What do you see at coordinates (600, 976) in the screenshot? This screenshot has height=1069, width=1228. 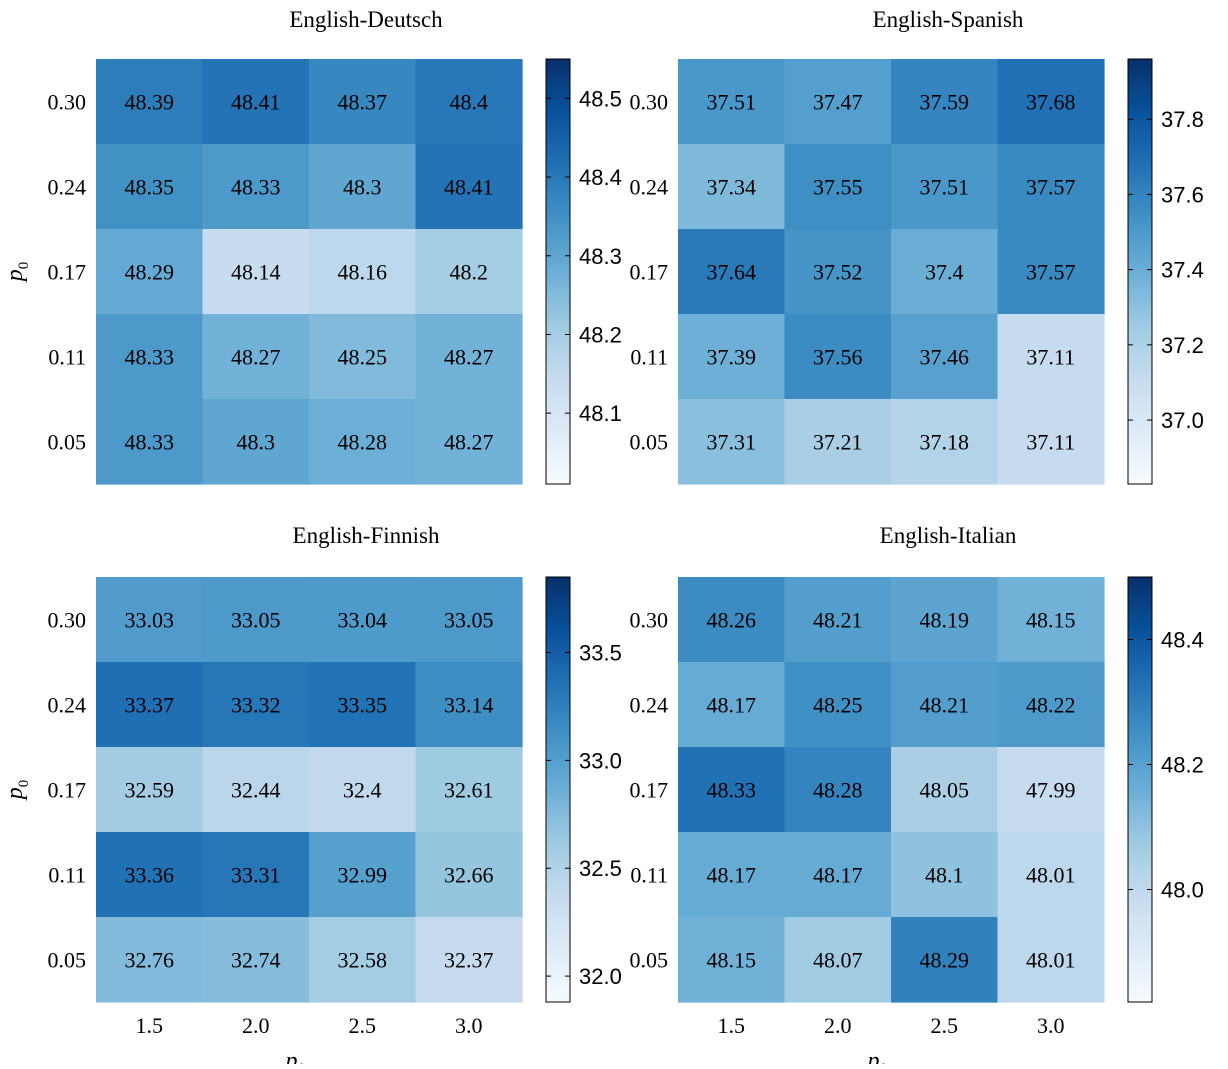 I see `colorbar-tick-label: 32.0` at bounding box center [600, 976].